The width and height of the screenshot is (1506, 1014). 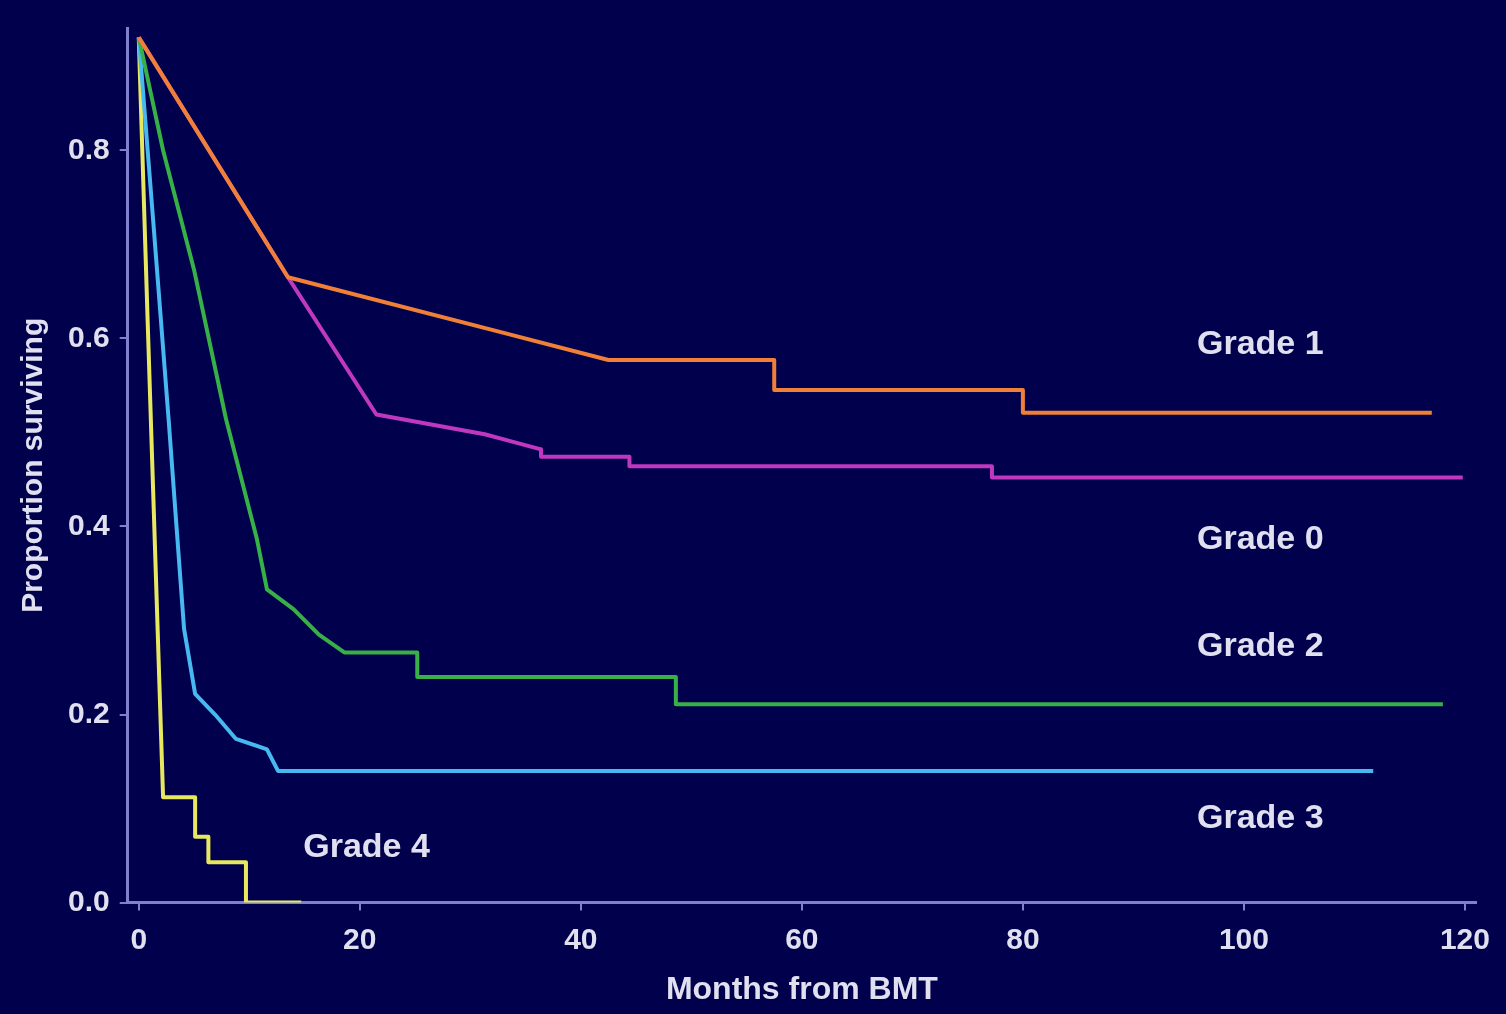 I want to click on y-axis-title: Proportion surviving, so click(x=32, y=465).